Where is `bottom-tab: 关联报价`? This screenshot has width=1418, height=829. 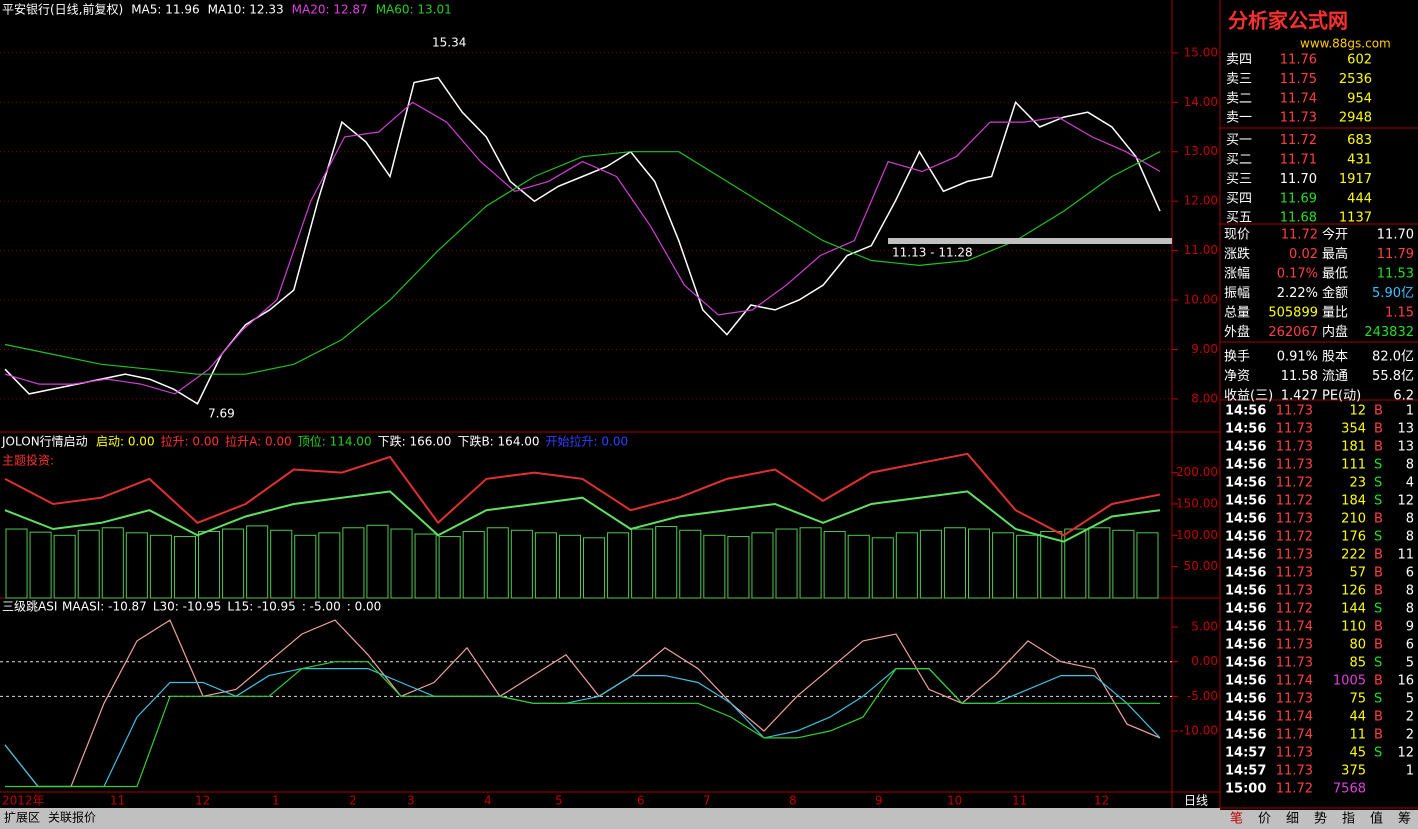 bottom-tab: 关联报价 is located at coordinates (72, 817).